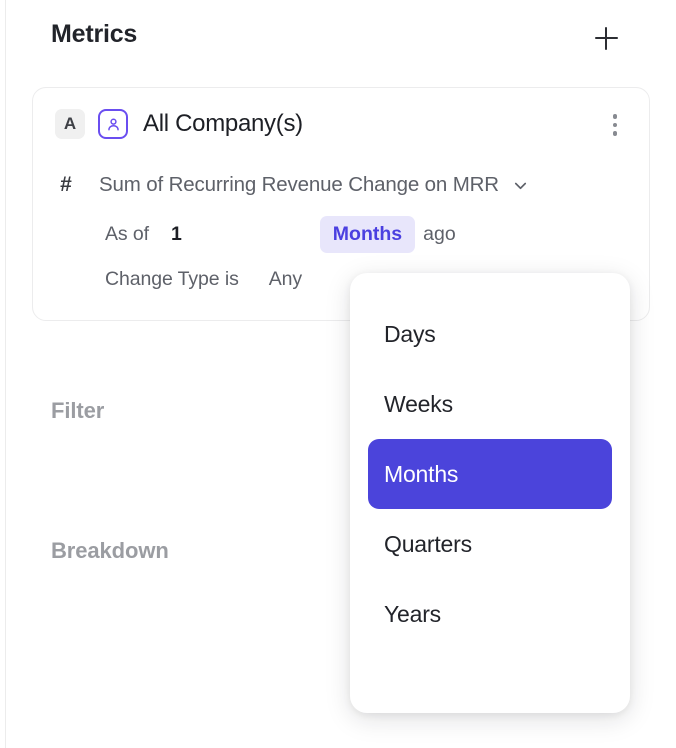 Image resolution: width=676 pixels, height=748 pixels. What do you see at coordinates (280, 234) in the screenshot?
I see `filter-row-as-of: As of 1 Months ago` at bounding box center [280, 234].